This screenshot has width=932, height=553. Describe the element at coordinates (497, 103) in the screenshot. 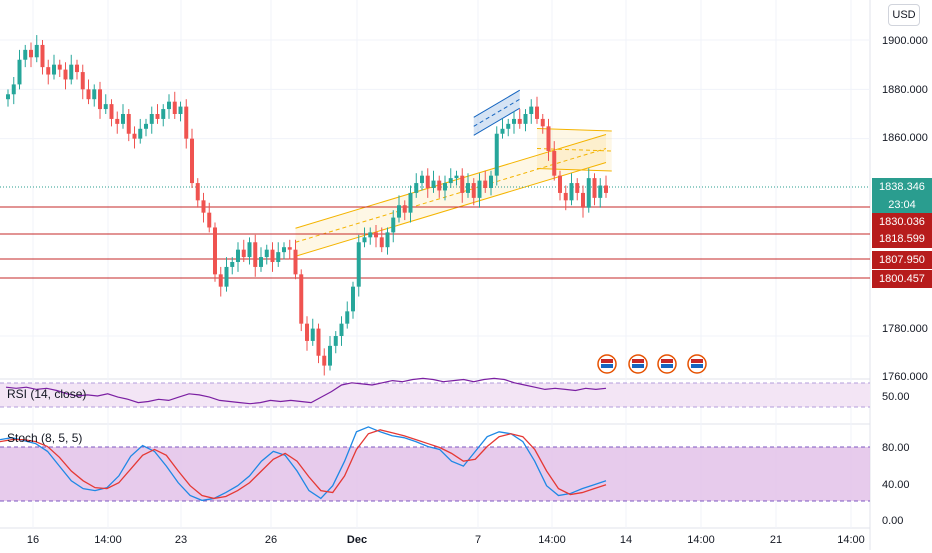

I see `channel-upper-line` at that location.